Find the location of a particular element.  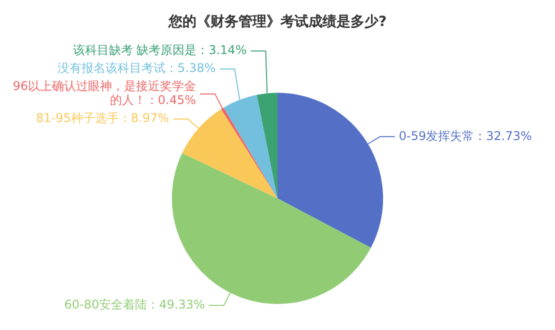

slice-label: 60-80安全着陆：49.33% is located at coordinates (134, 304).